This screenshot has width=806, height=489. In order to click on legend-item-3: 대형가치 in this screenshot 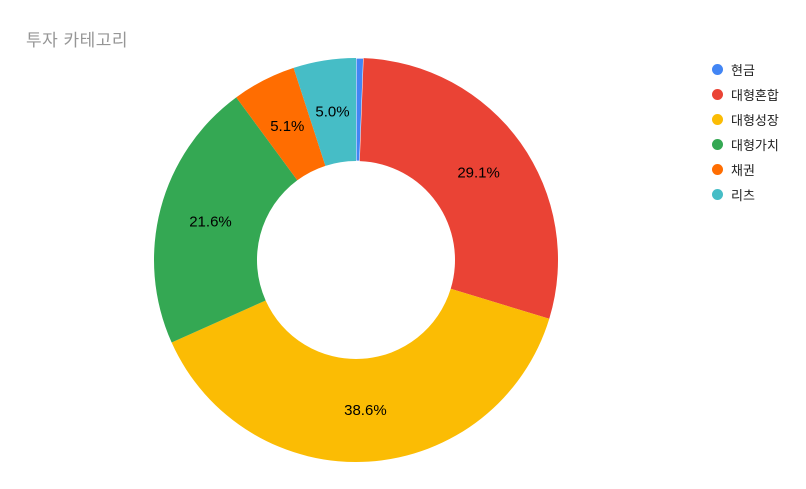, I will do `click(745, 145)`.